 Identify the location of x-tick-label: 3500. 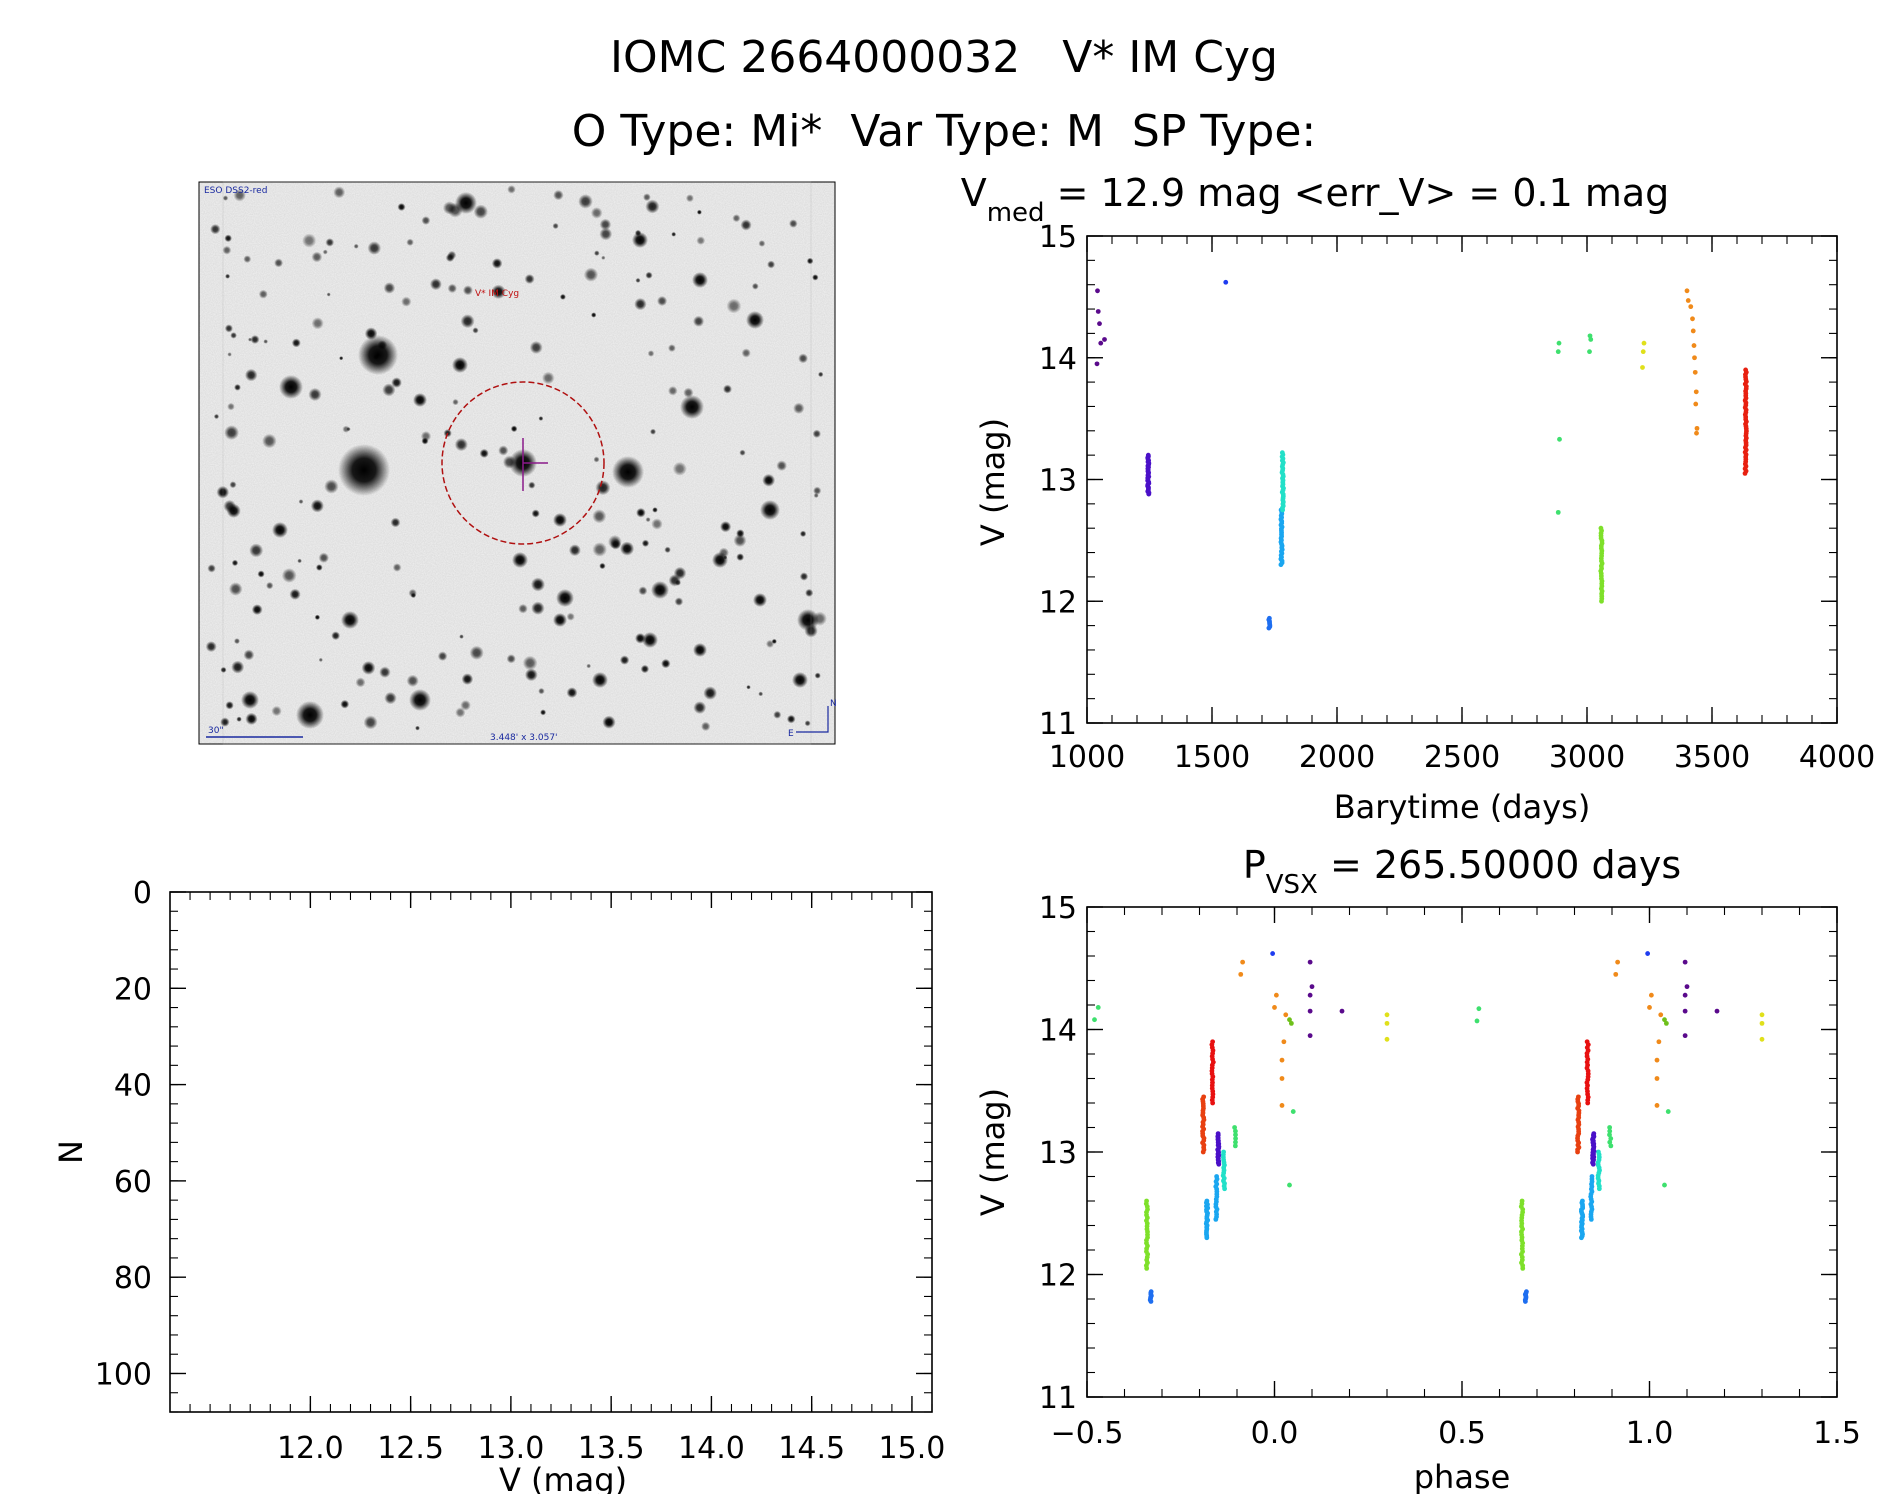
(1712, 757).